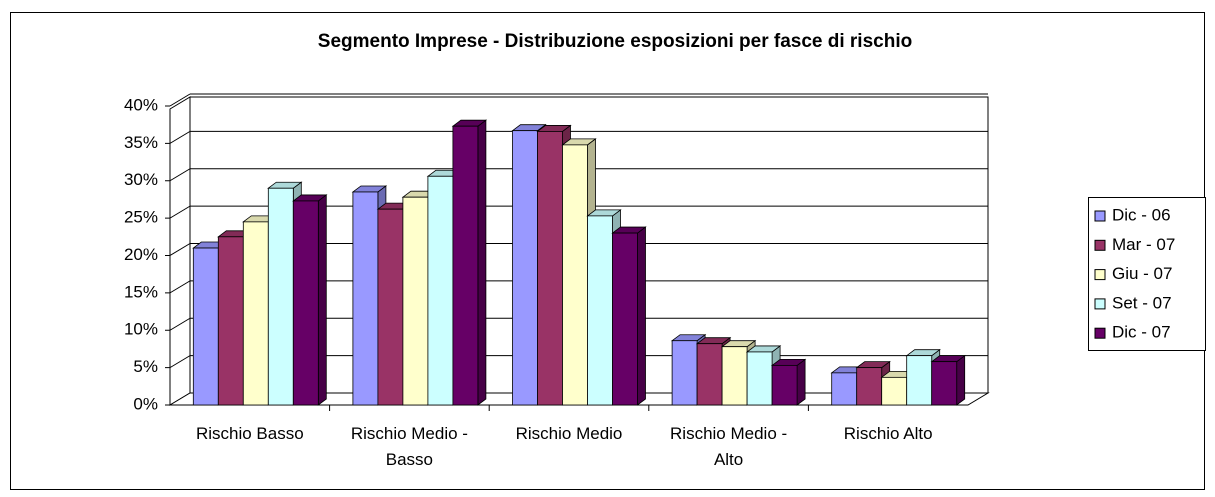 This screenshot has width=1215, height=497. Describe the element at coordinates (1142, 302) in the screenshot. I see `legend-label: Set - 07` at that location.